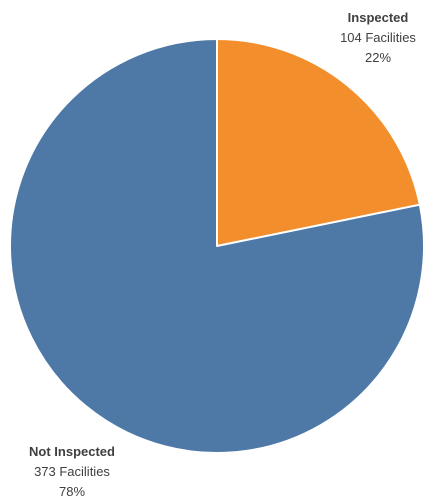 The height and width of the screenshot is (502, 424). Describe the element at coordinates (378, 57) in the screenshot. I see `inspected-label-percent: 22%` at that location.